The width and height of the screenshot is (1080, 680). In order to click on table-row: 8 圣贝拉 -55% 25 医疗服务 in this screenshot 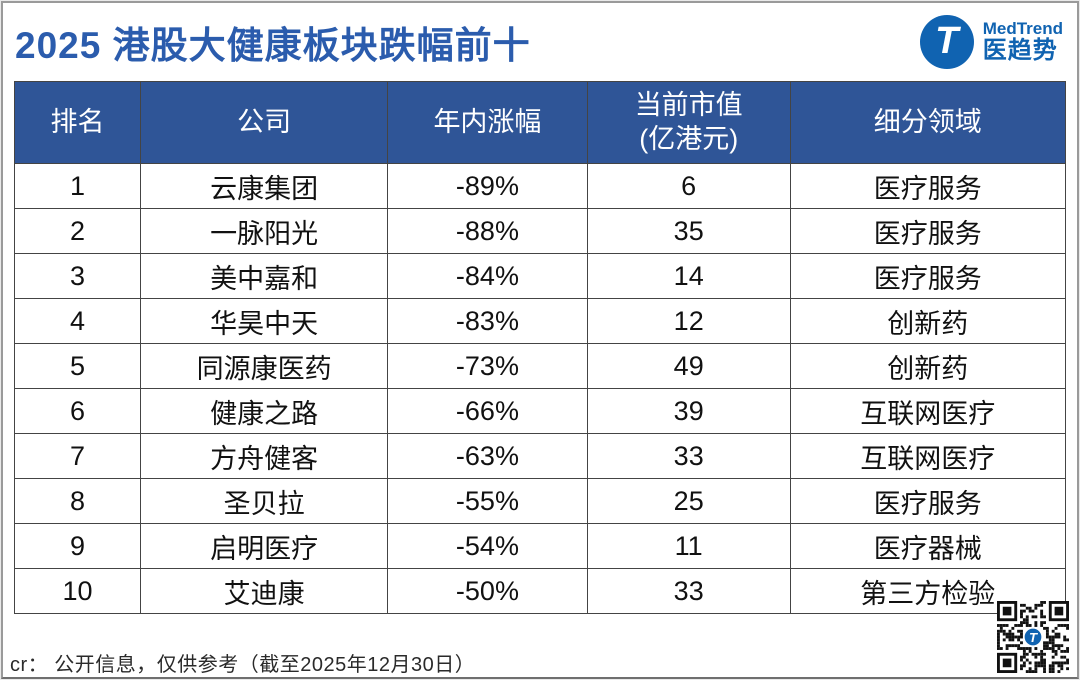, I will do `click(540, 501)`.